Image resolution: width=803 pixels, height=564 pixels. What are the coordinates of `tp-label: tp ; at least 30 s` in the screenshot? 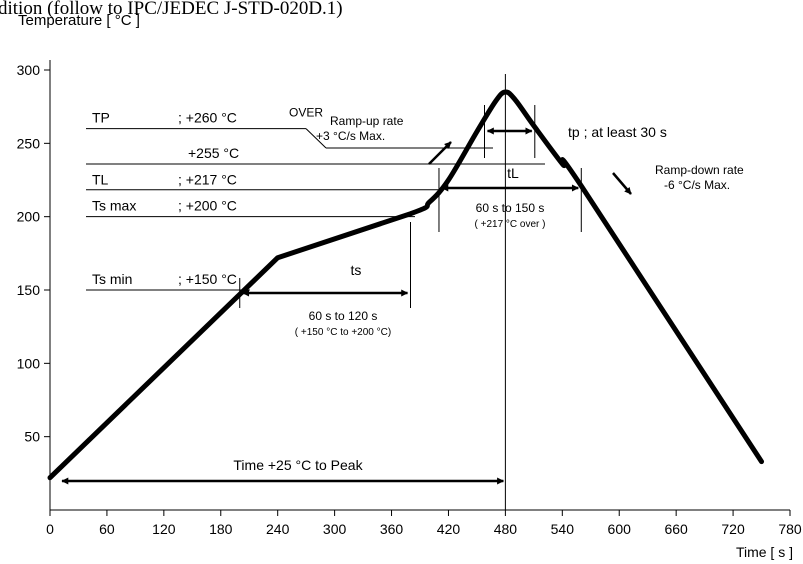 It's located at (617, 132).